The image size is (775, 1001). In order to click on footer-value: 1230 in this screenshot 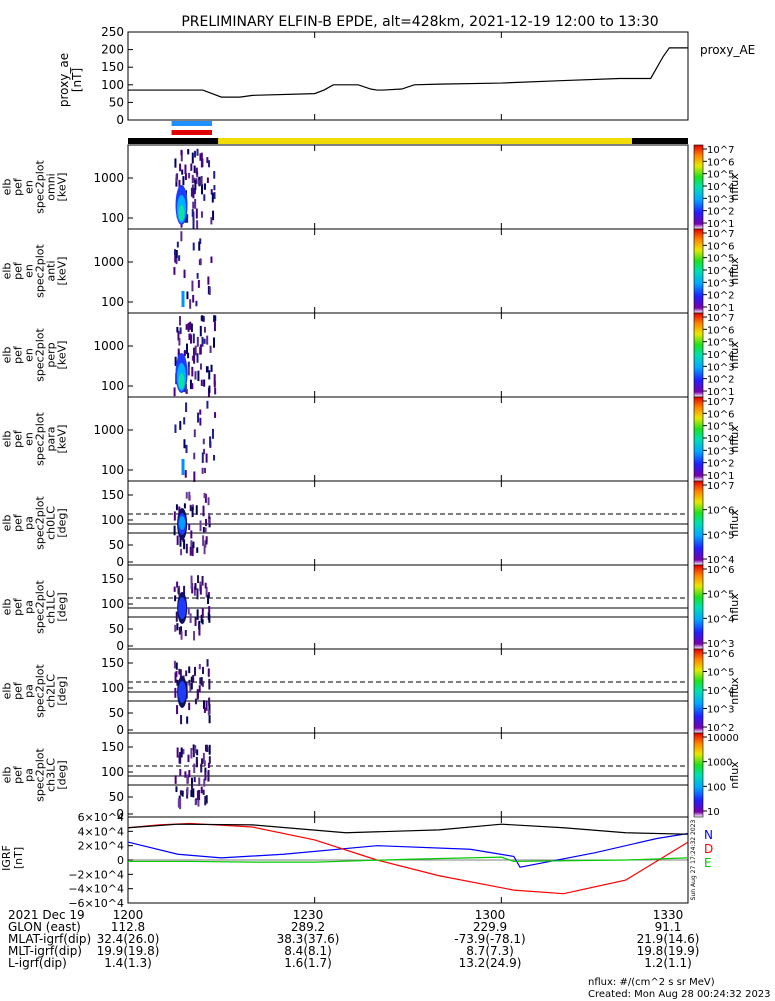, I will do `click(308, 915)`.